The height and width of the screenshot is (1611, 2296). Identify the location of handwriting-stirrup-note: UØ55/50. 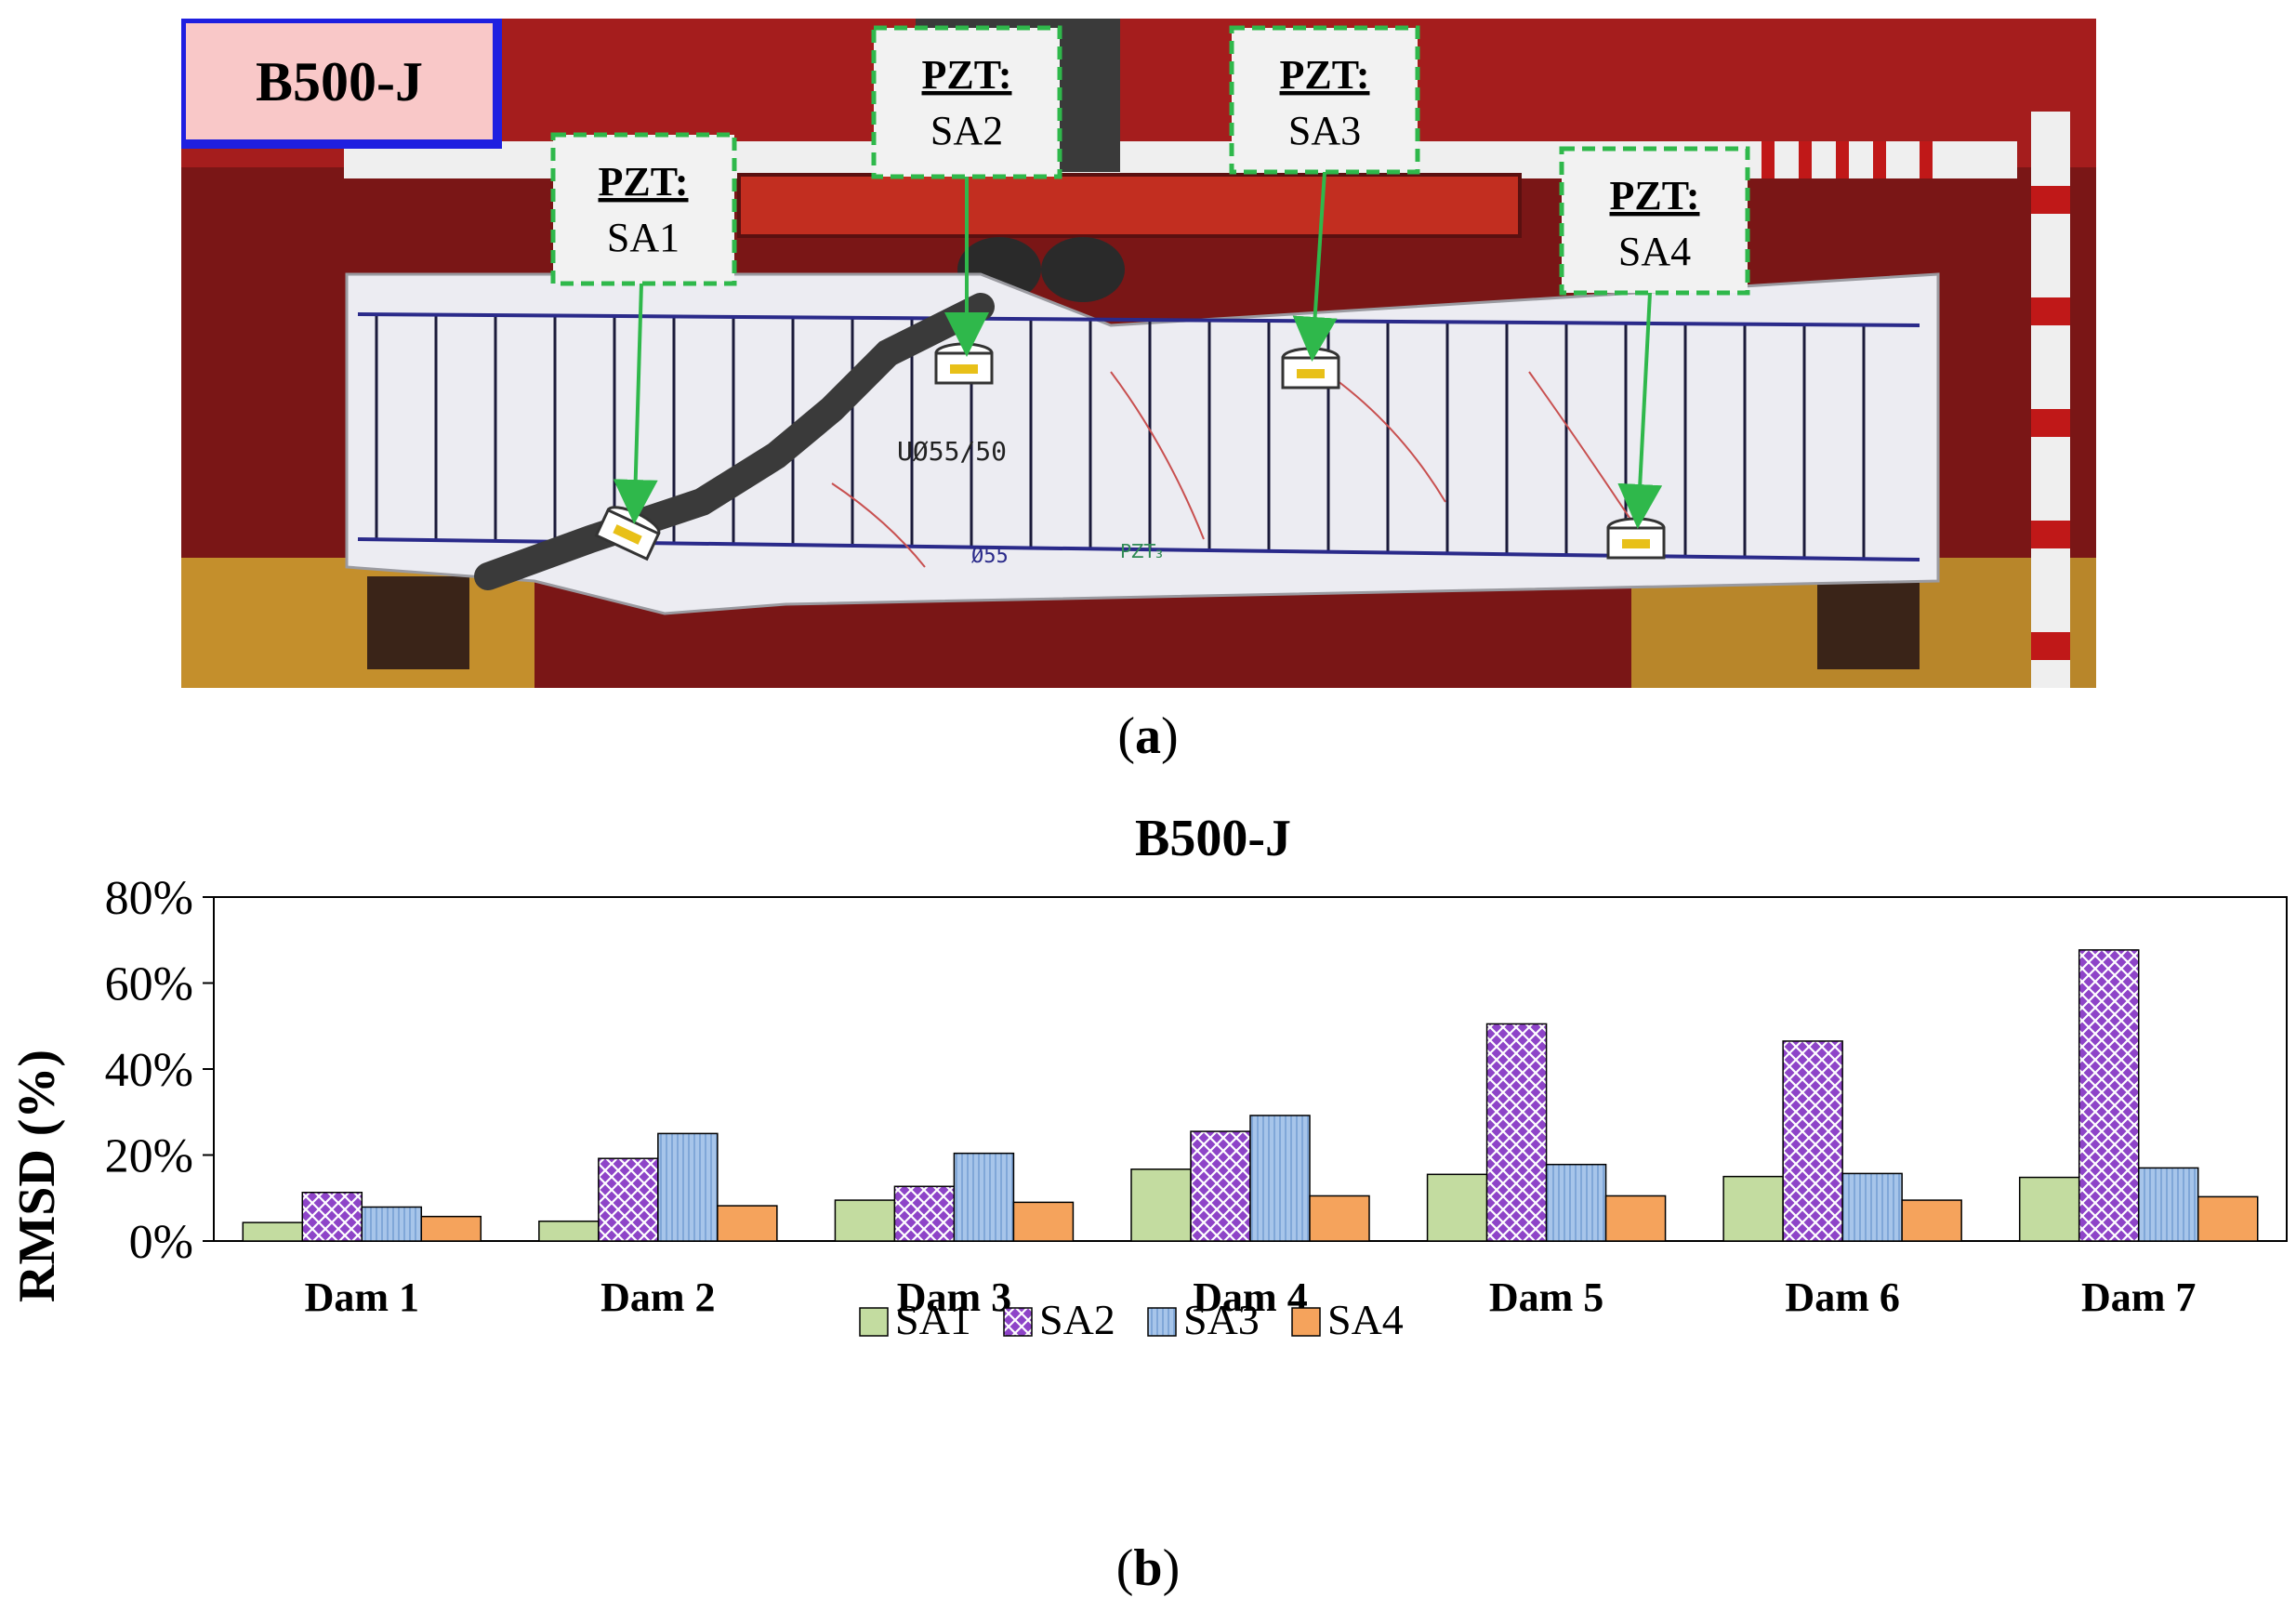
(952, 451).